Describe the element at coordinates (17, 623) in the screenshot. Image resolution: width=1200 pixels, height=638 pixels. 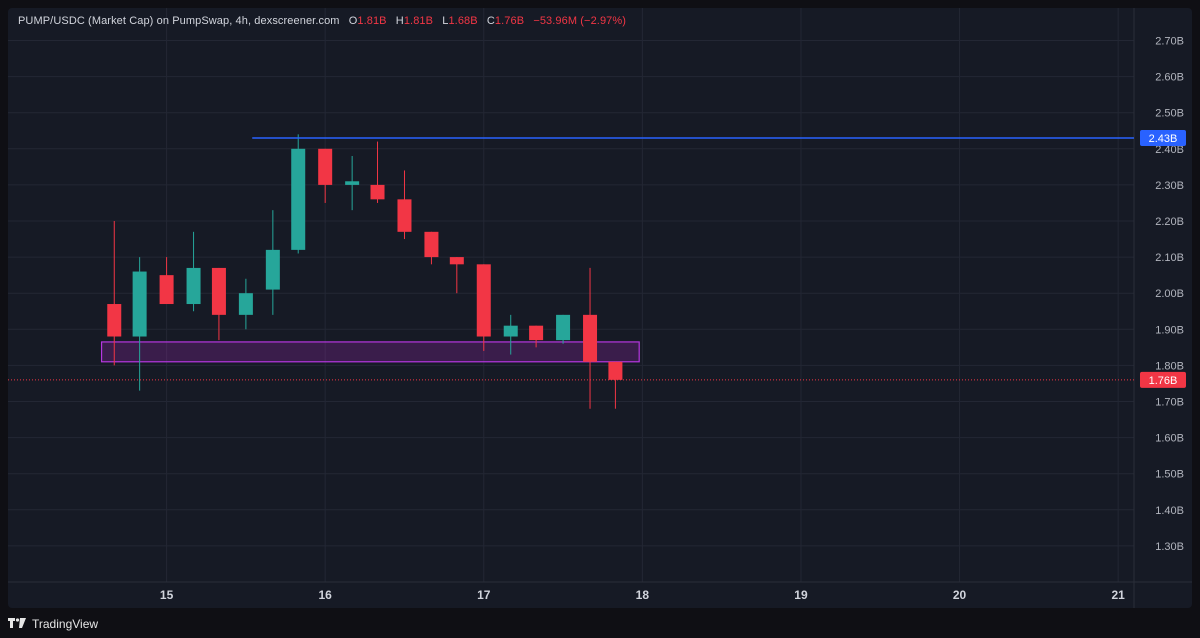
I see `tradingview-logo-icon` at that location.